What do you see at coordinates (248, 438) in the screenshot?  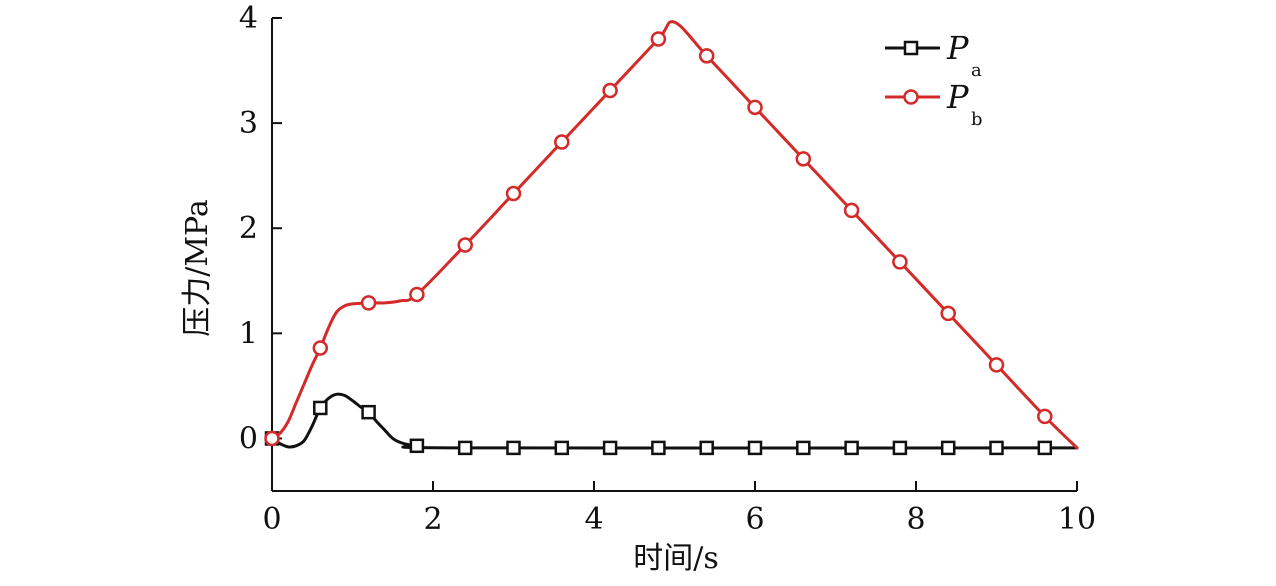 I see `y-tick-label: 0` at bounding box center [248, 438].